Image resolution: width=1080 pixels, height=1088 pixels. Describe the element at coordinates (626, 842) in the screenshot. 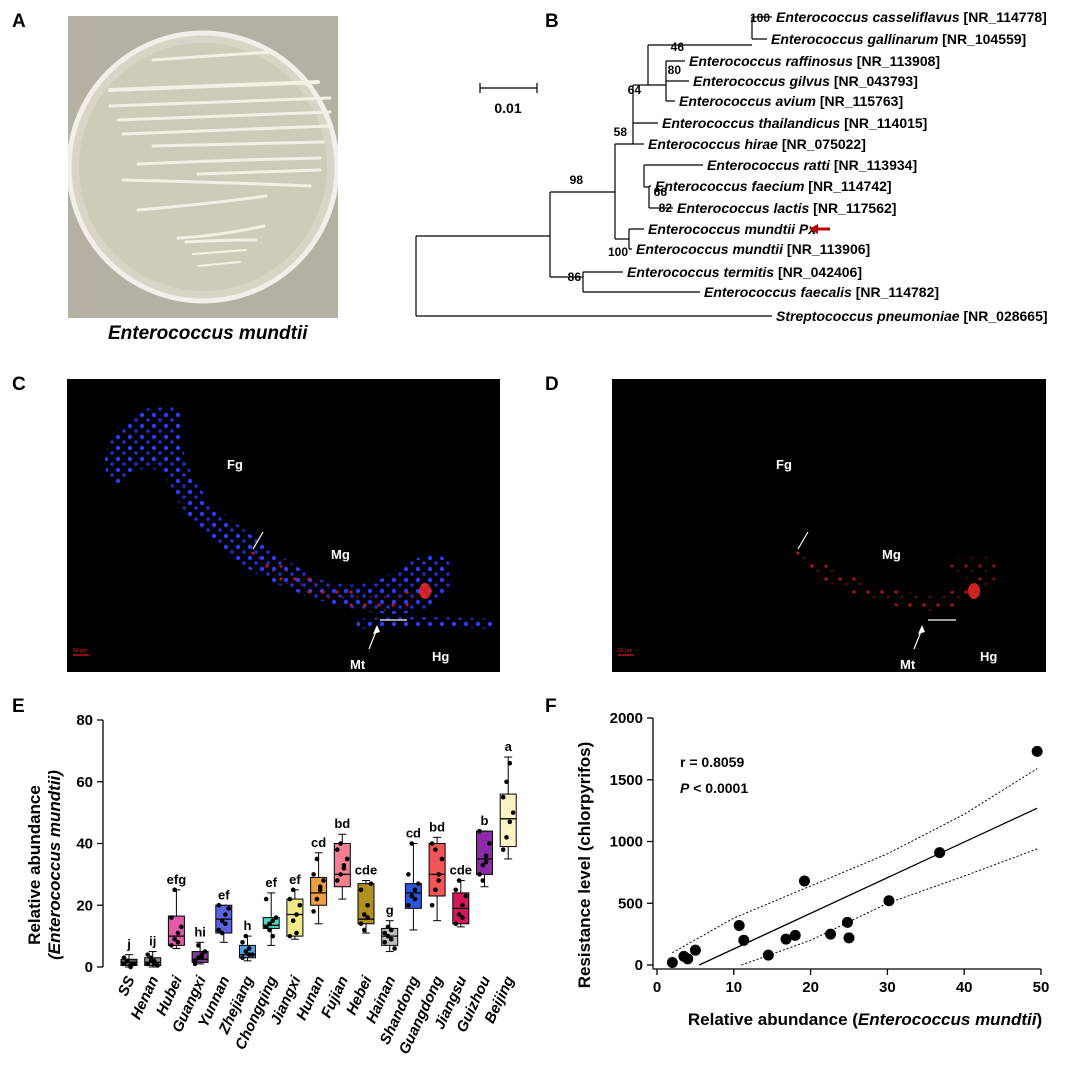

I see `y-tick-label: 1000` at that location.